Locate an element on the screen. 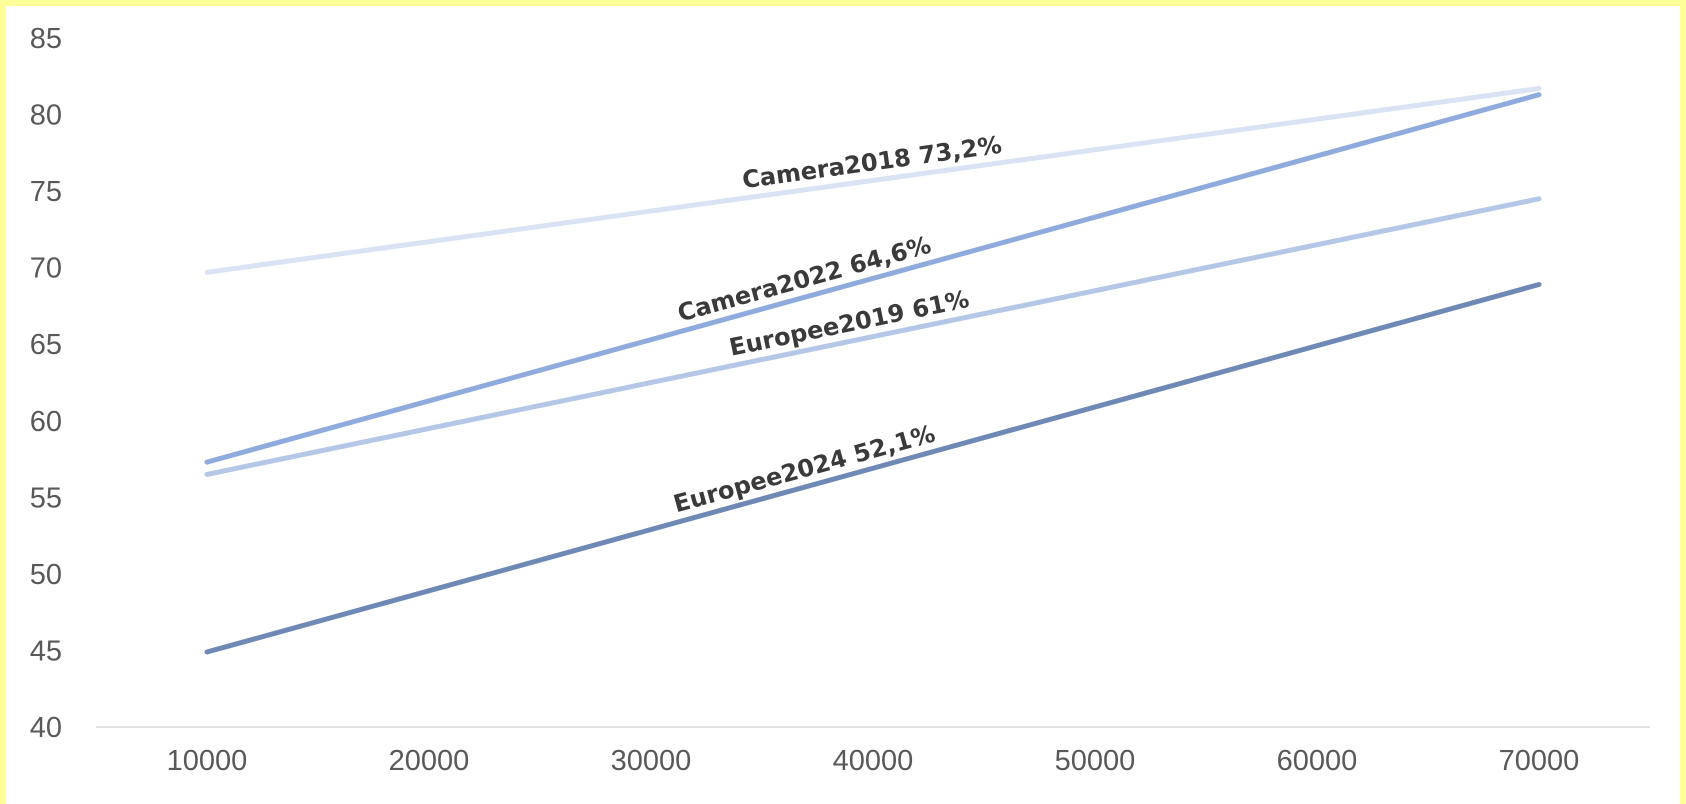 The height and width of the screenshot is (804, 1686). series-label-europee2024: Europee2024 52,1% is located at coordinates (804, 469).